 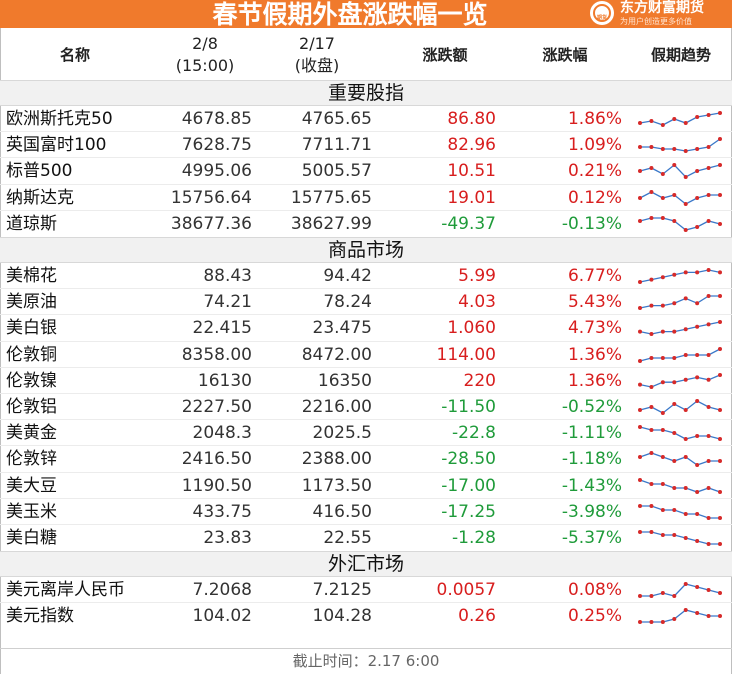 I want to click on change-percent: -1.11%, so click(x=591, y=433).